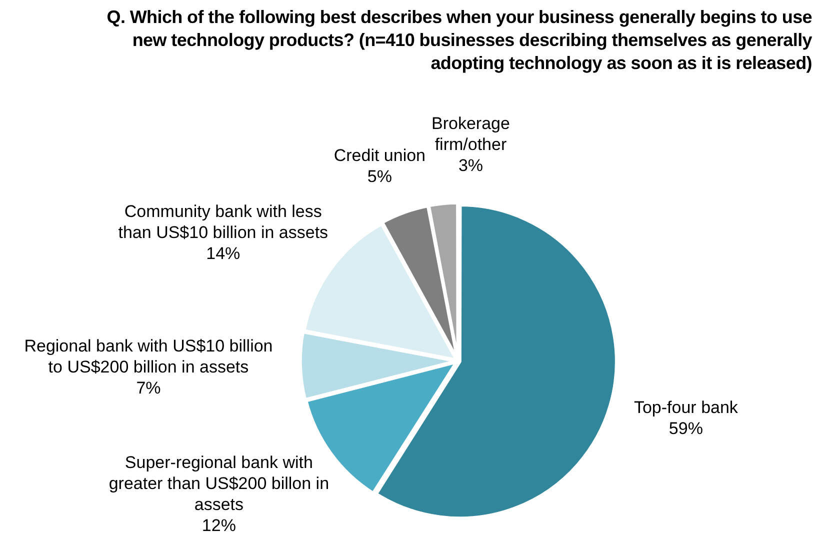  What do you see at coordinates (223, 222) in the screenshot?
I see `slice-label: Community bank with less than US$10 billion in assets` at bounding box center [223, 222].